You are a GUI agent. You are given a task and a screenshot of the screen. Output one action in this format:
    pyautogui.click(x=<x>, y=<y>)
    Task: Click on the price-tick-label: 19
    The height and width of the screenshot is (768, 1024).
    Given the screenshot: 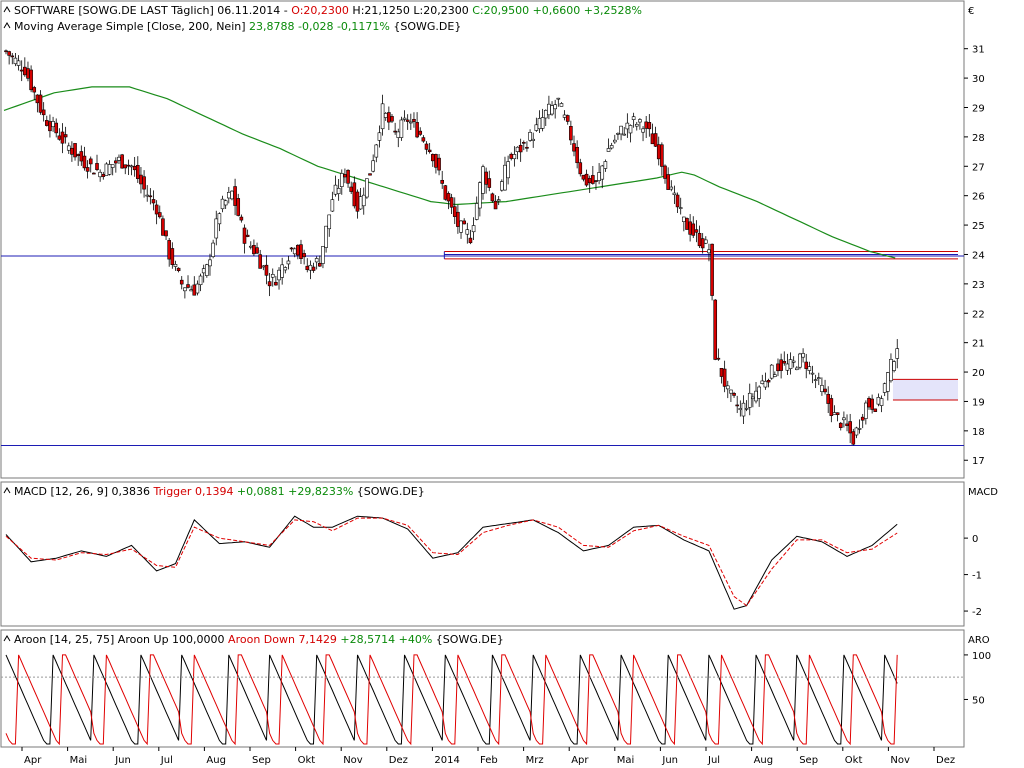 What is the action you would take?
    pyautogui.click(x=978, y=402)
    